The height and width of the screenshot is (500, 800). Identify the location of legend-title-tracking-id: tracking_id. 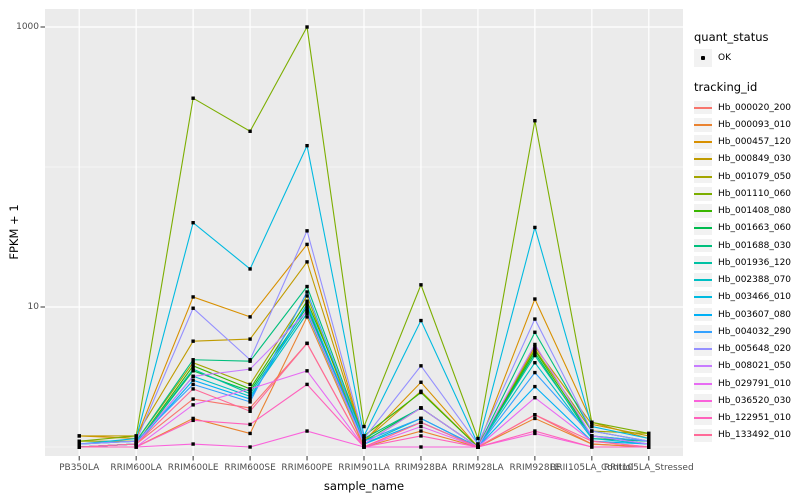
(726, 87).